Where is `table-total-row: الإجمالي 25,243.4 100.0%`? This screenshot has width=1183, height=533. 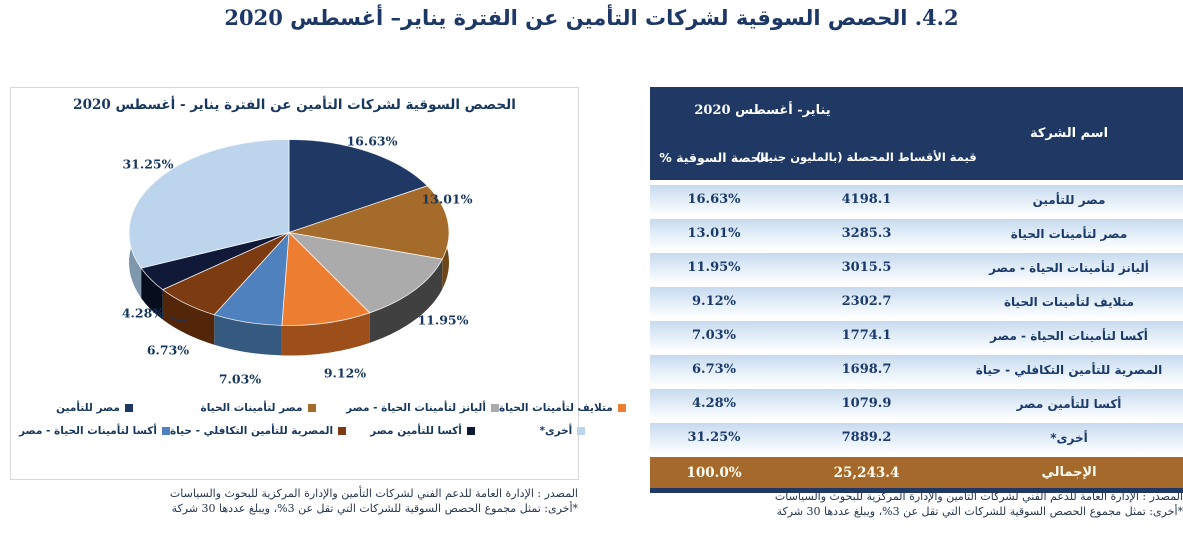
table-total-row: الإجمالي 25,243.4 100.0% is located at coordinates (916, 475).